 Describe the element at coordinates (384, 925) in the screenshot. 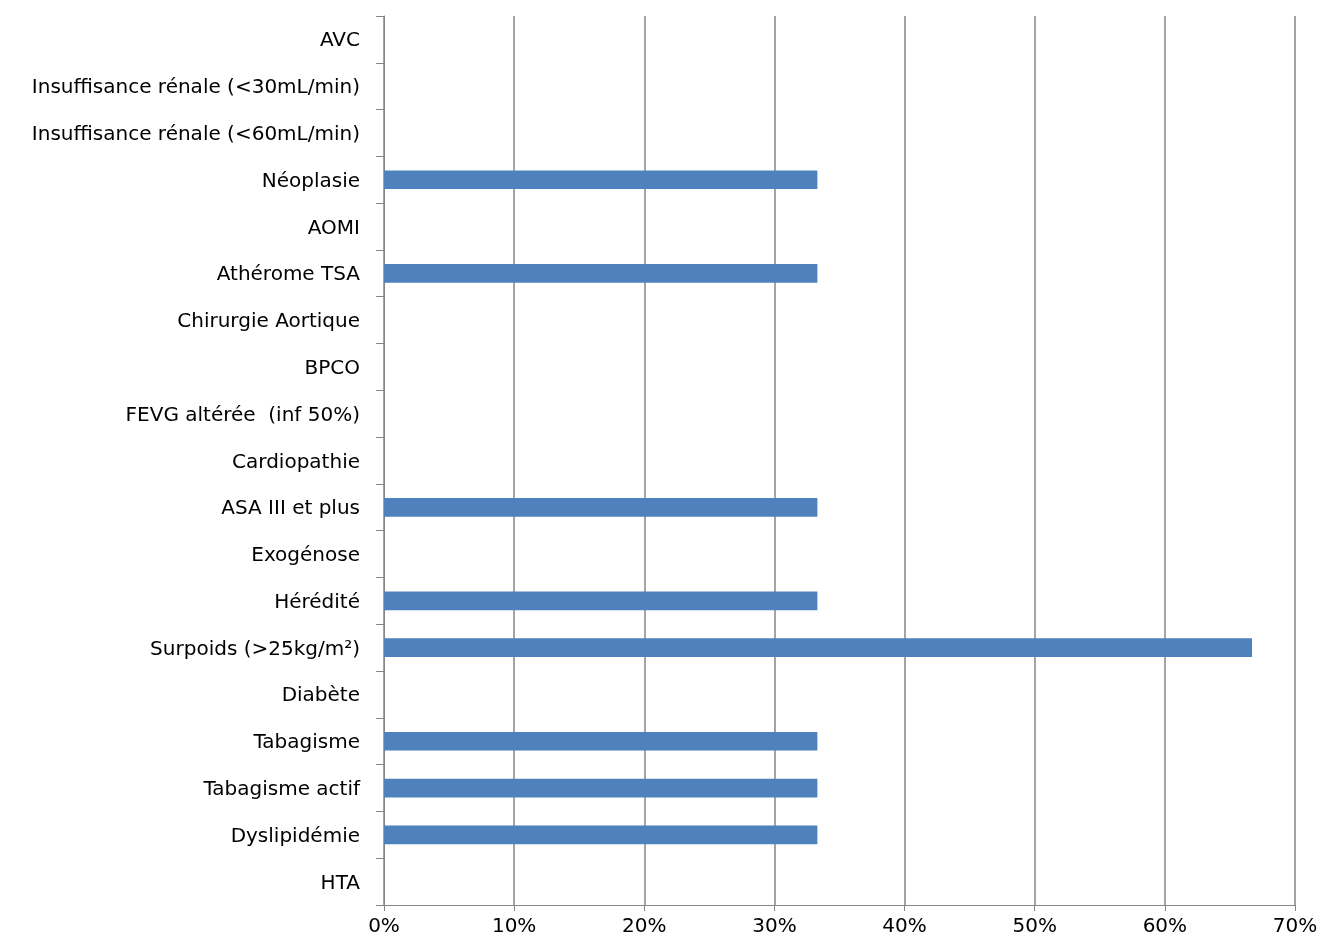

I see `x-tick-label: 0%` at that location.